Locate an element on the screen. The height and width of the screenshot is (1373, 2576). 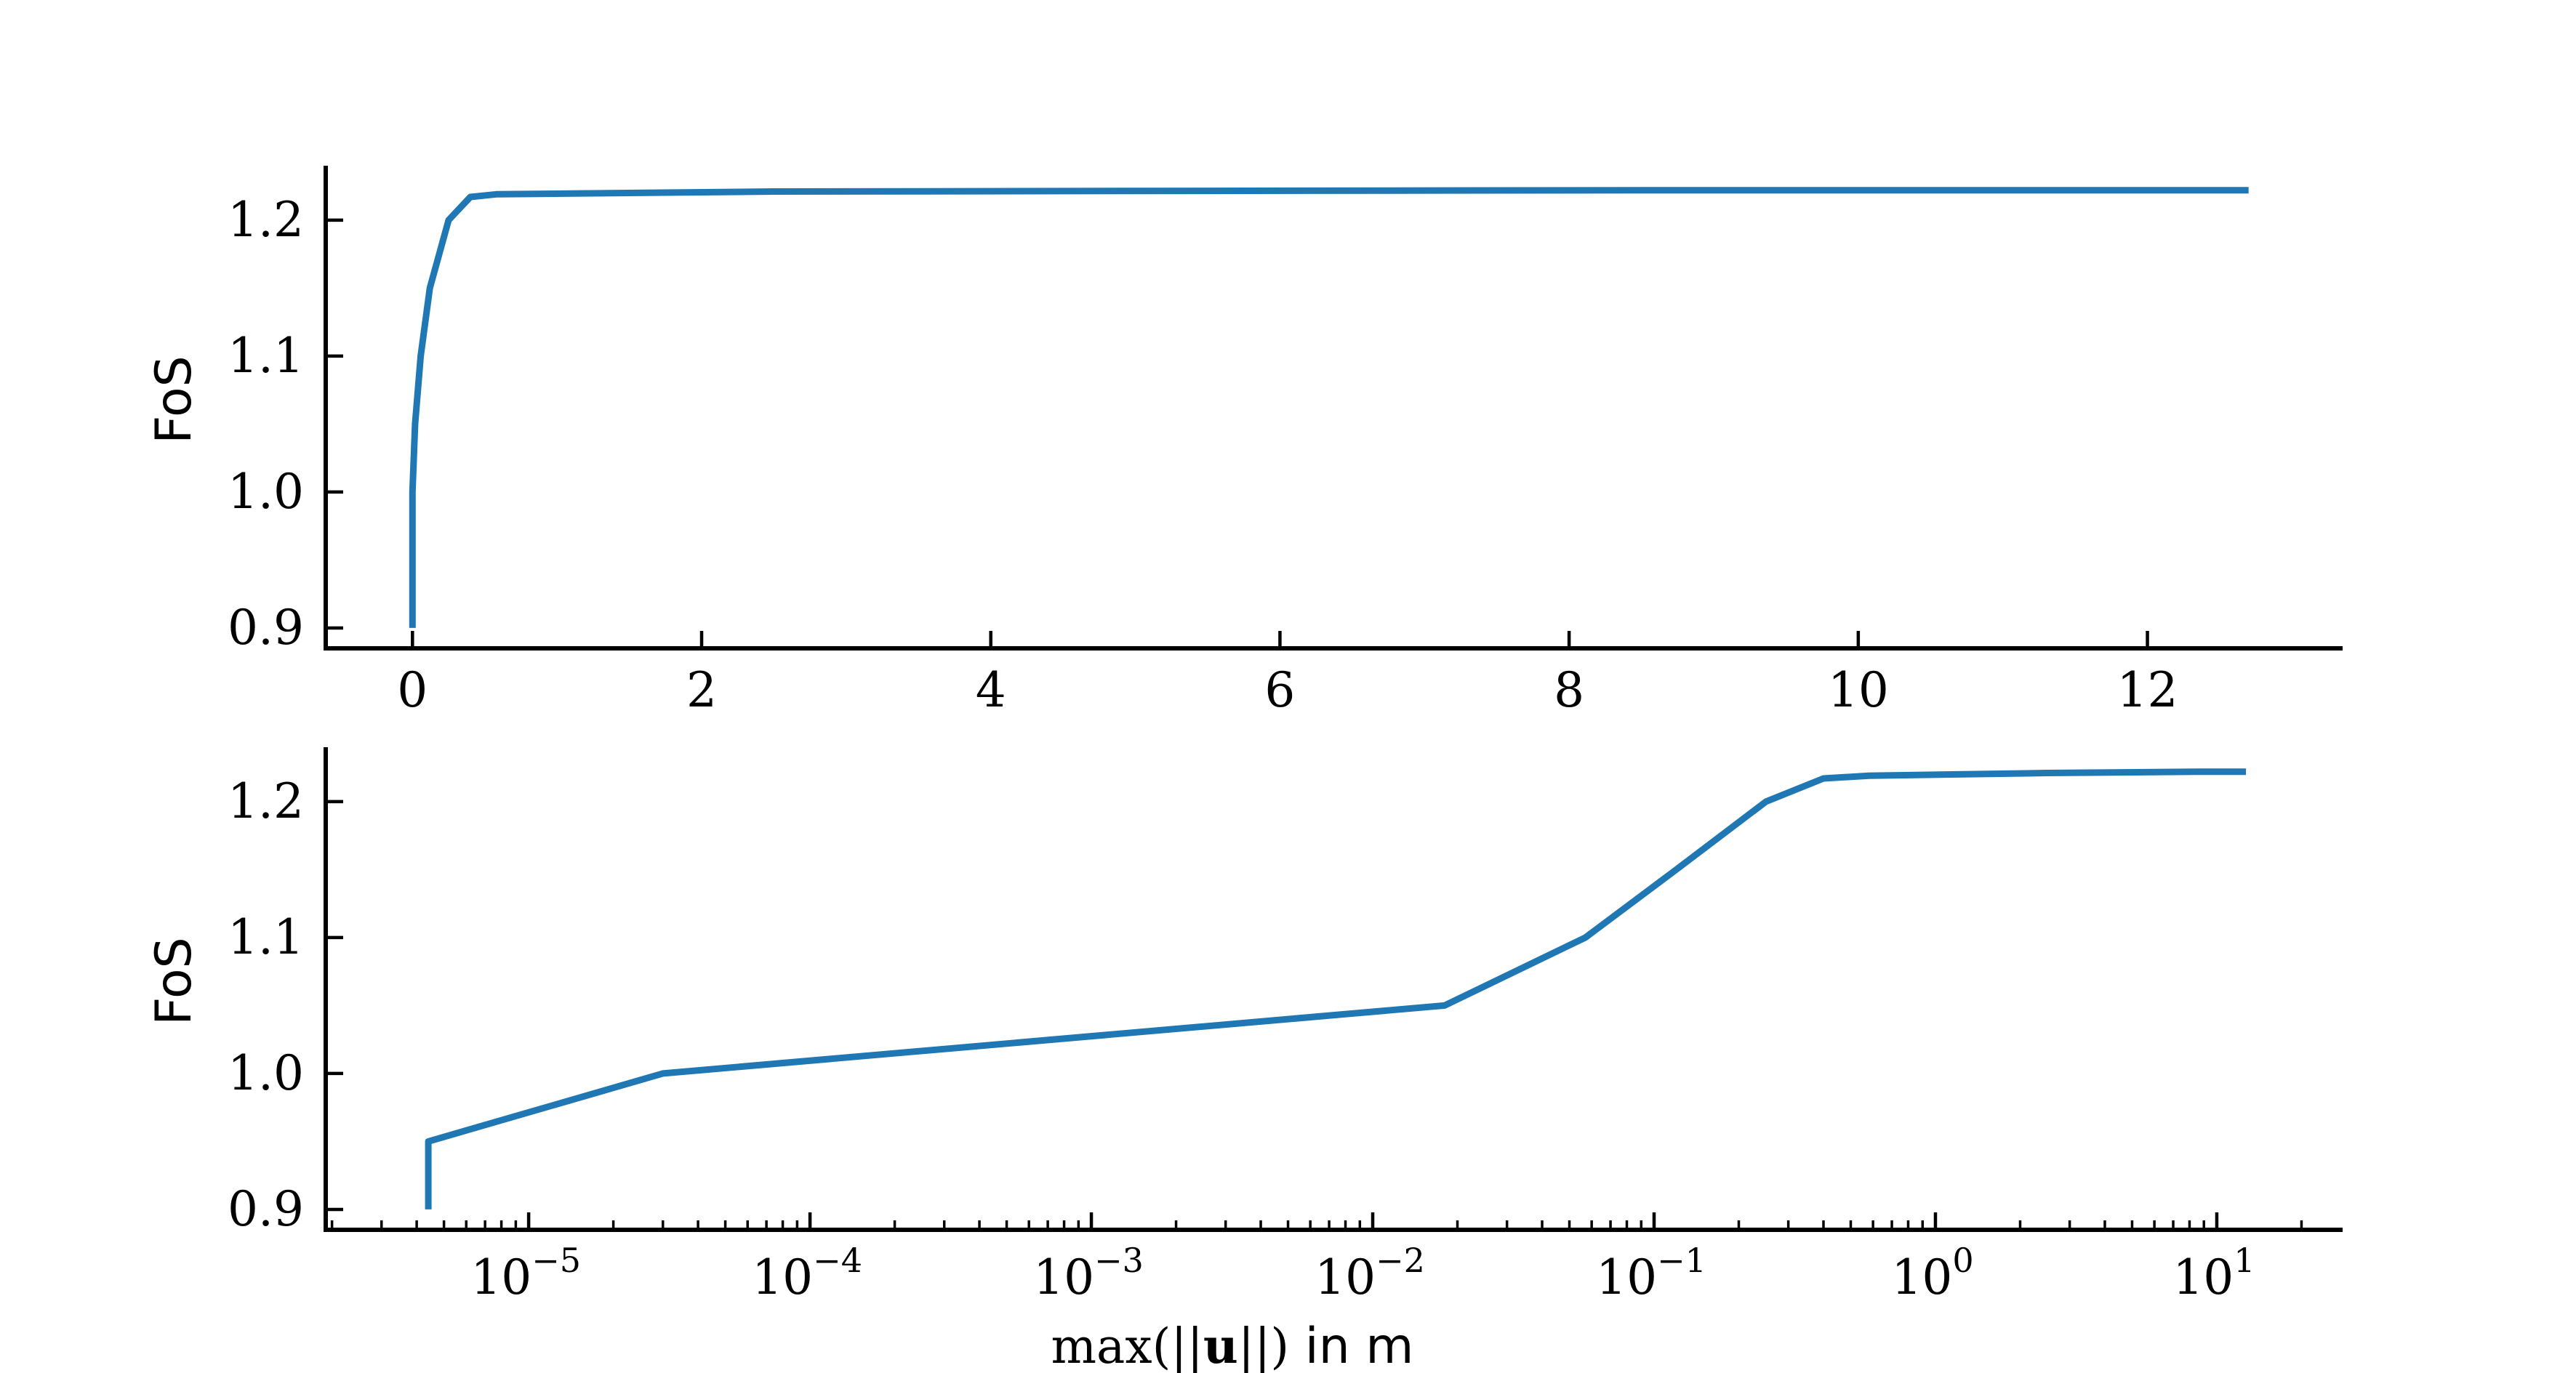
x-tick-label-exponent: −3 is located at coordinates (1119, 1260).